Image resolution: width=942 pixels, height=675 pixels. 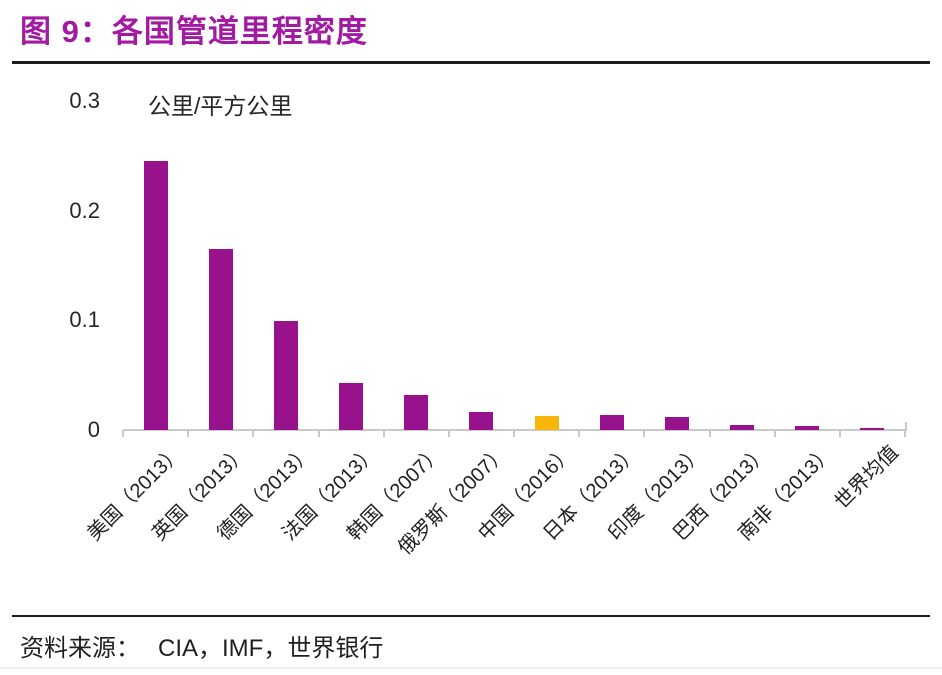 What do you see at coordinates (84, 210) in the screenshot?
I see `y-tick-label: 0.2` at bounding box center [84, 210].